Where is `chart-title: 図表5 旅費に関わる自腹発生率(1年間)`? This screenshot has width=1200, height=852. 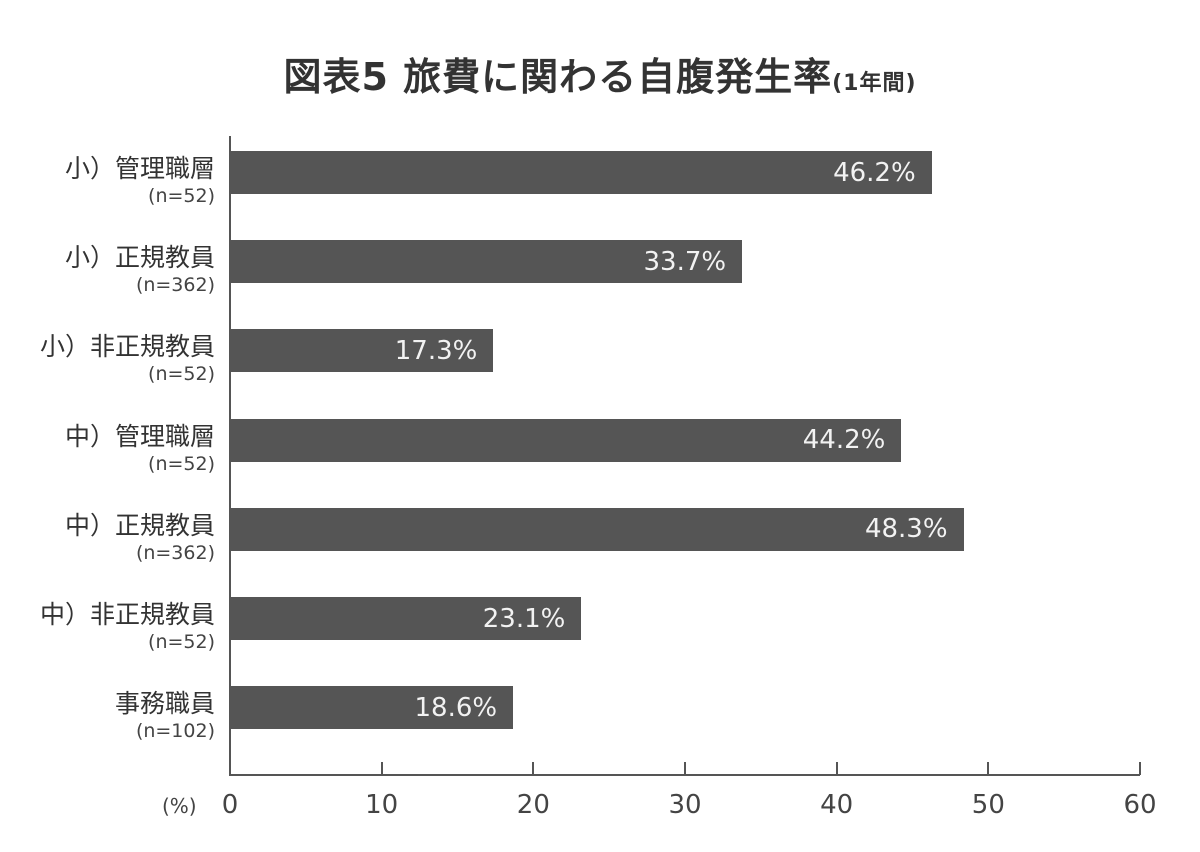
chart-title: 図表5 旅費に関わる自腹発生率(1年間) is located at coordinates (600, 73).